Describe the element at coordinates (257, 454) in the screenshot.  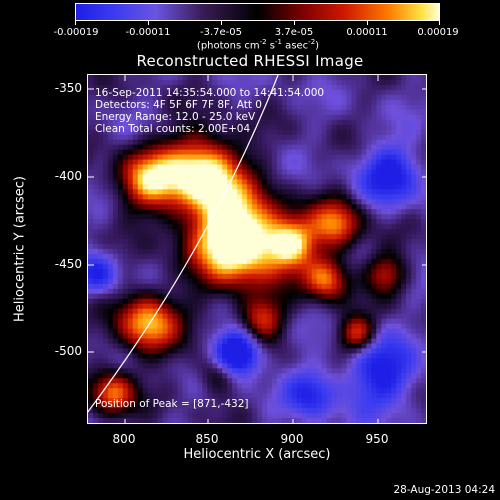
I see `x-axis-label: Heliocentric X (arcsec)` at that location.